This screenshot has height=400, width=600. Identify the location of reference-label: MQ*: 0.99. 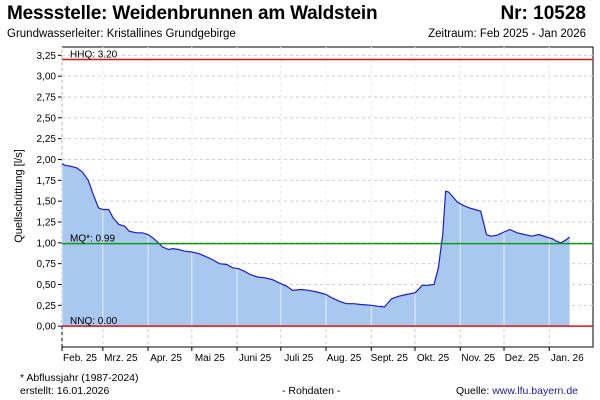
(92, 239).